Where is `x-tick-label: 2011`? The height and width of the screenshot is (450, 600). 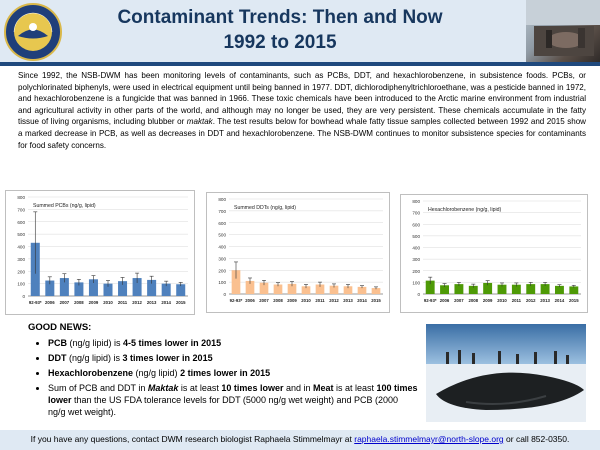 x-tick-label: 2011 is located at coordinates (123, 302).